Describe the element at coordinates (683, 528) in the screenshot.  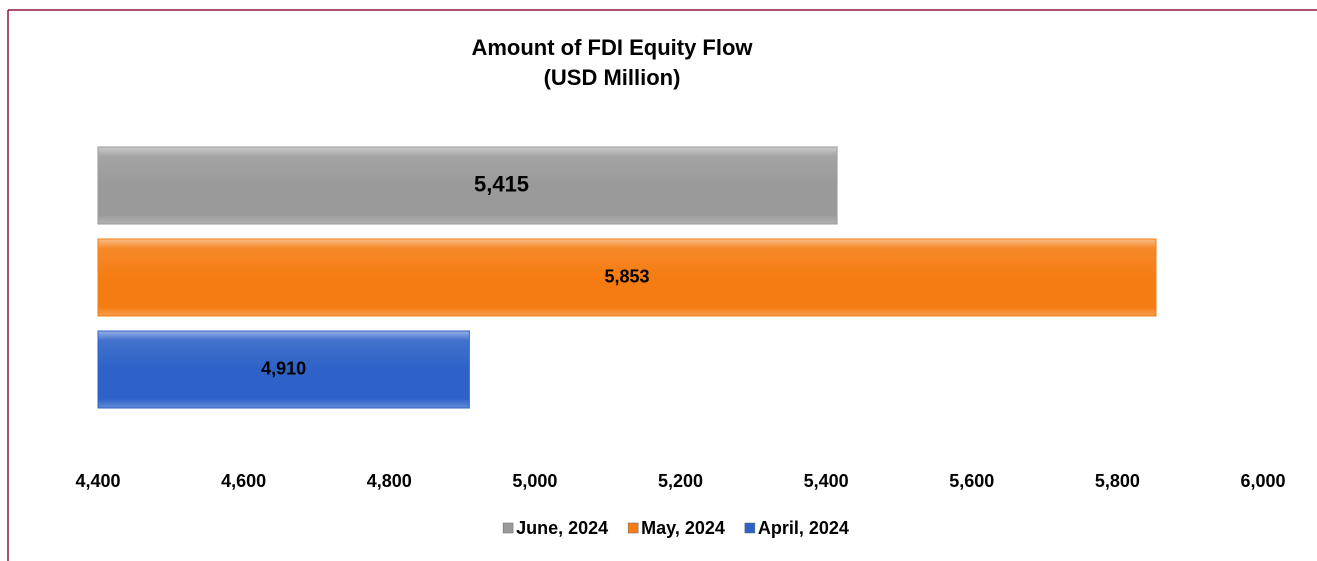
I see `legend-label: May, 2024` at that location.